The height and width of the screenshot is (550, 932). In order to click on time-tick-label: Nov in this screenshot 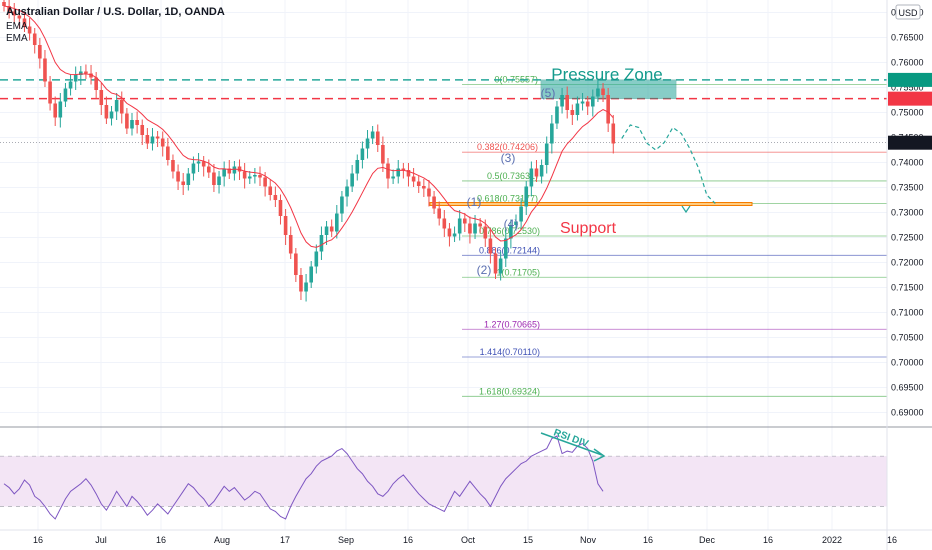, I will do `click(588, 540)`.